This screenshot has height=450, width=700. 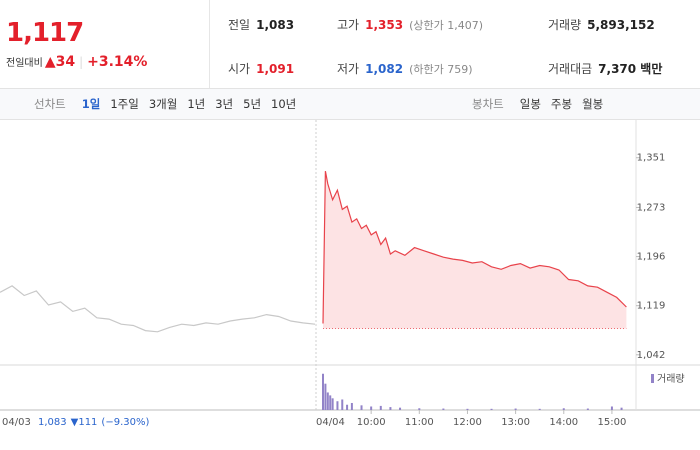 I want to click on date-label: 04/03, so click(x=16, y=422).